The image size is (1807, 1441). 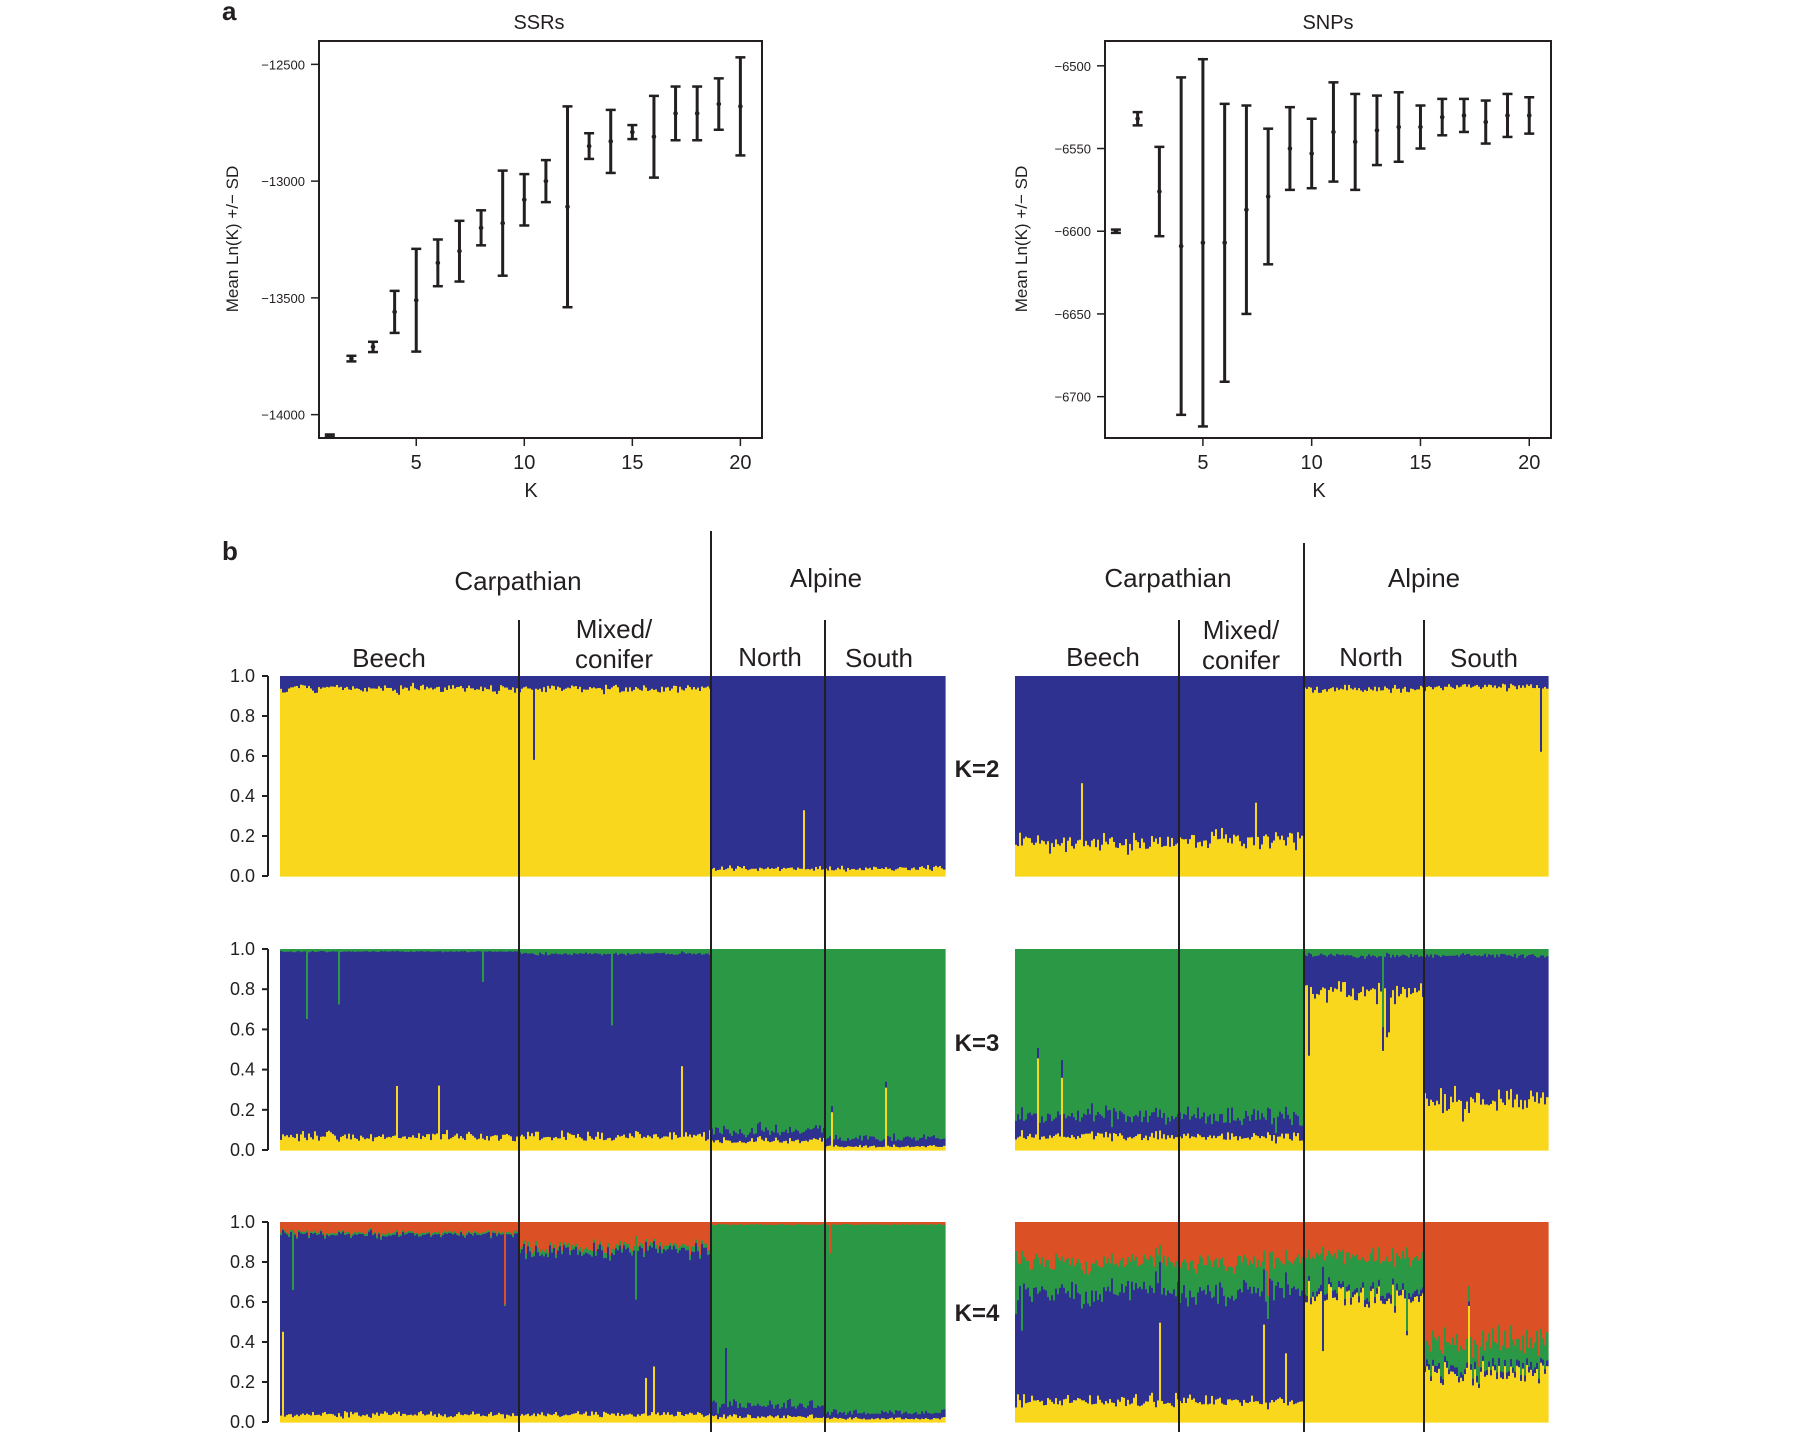 What do you see at coordinates (675, 113) in the screenshot?
I see `ssr-point-k17` at bounding box center [675, 113].